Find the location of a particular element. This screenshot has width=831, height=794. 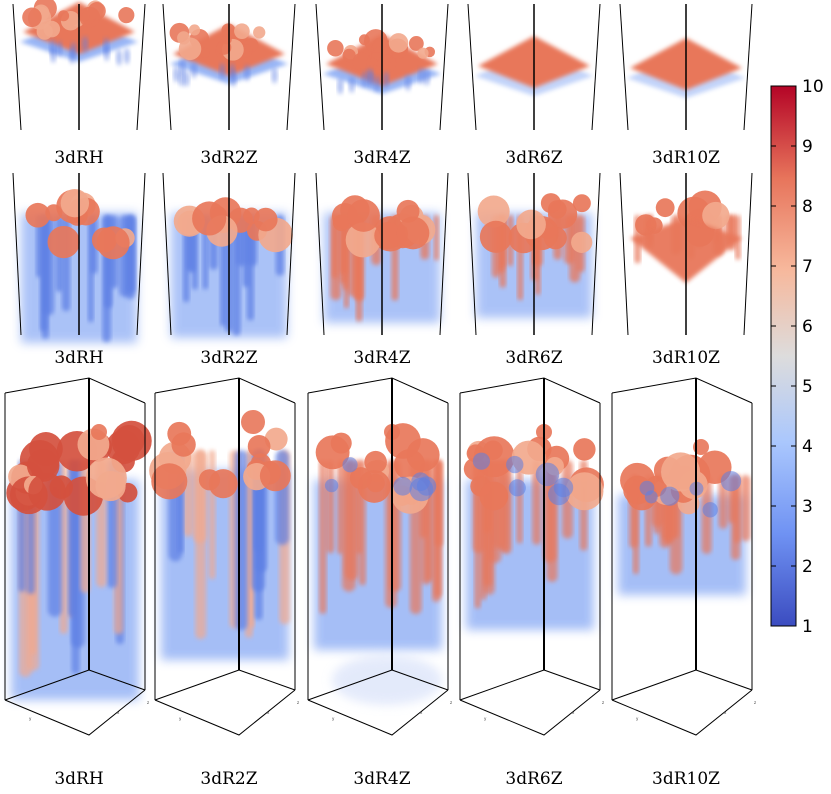

panel-r1-c5: 3dR10Z is located at coordinates (686, 85).